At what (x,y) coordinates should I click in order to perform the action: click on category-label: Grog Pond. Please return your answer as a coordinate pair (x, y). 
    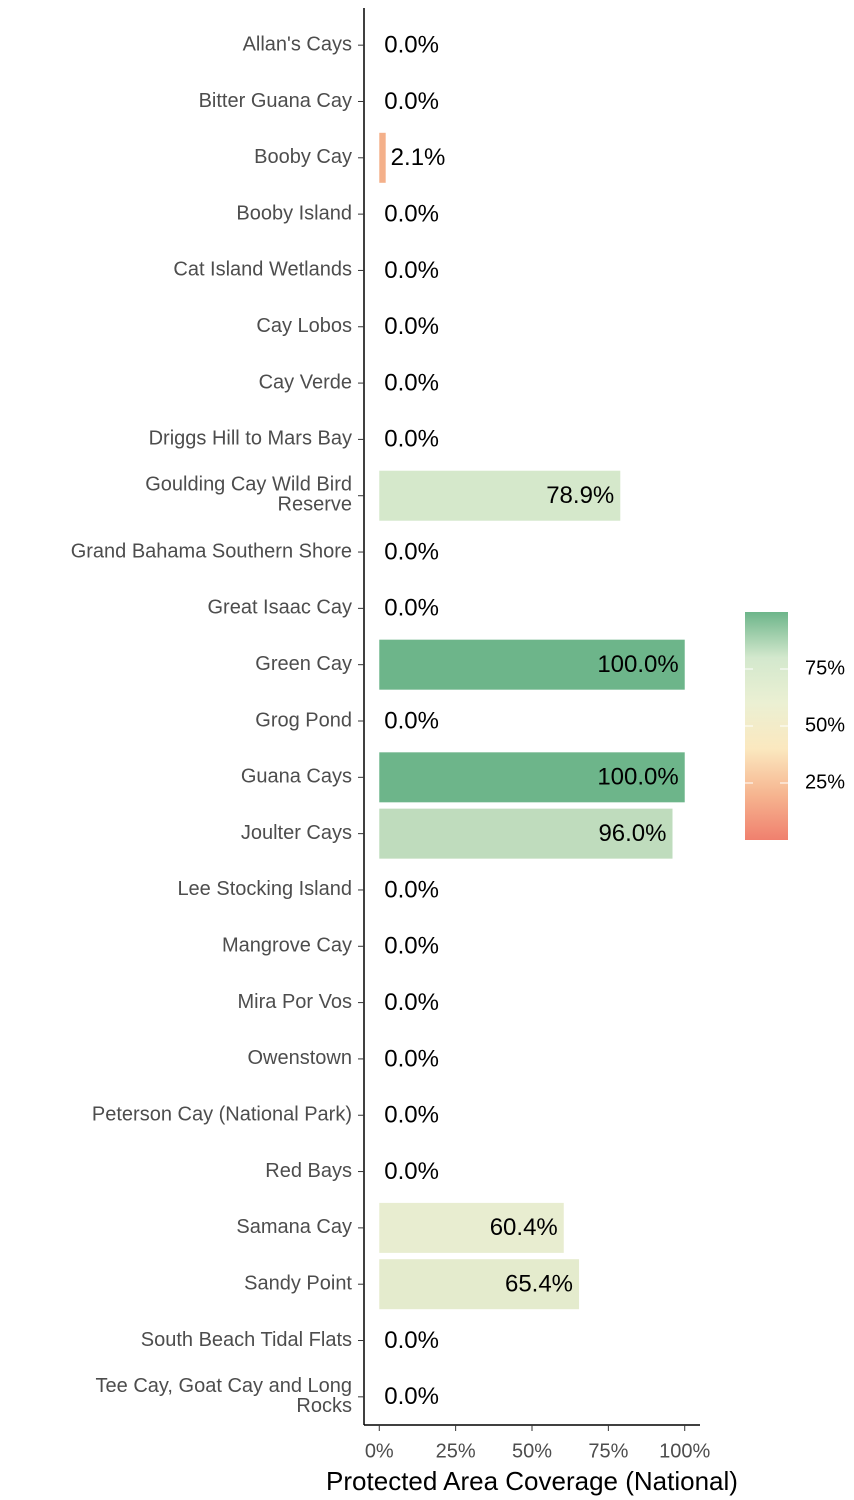
    Looking at the image, I should click on (303, 720).